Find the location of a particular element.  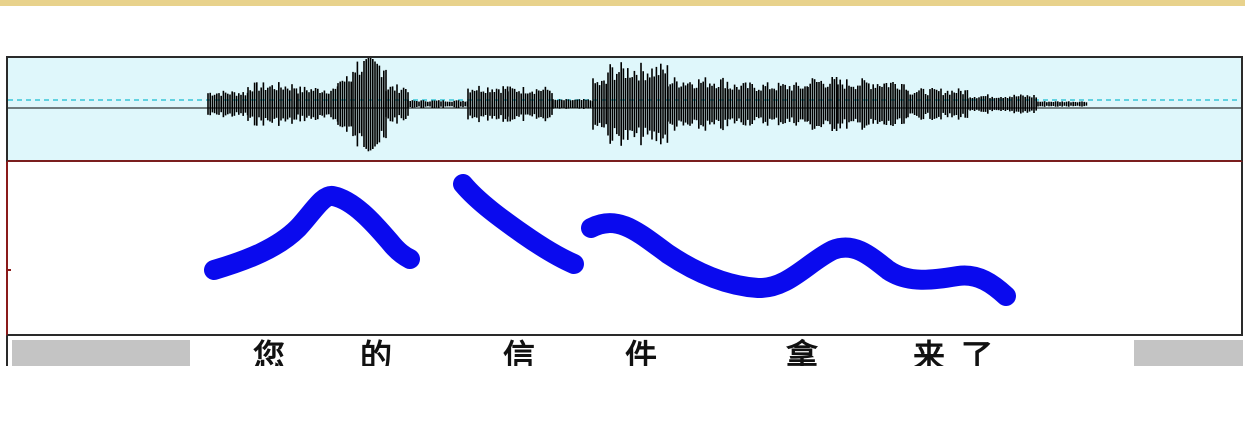

syllable-label: 件 is located at coordinates (641, 351).